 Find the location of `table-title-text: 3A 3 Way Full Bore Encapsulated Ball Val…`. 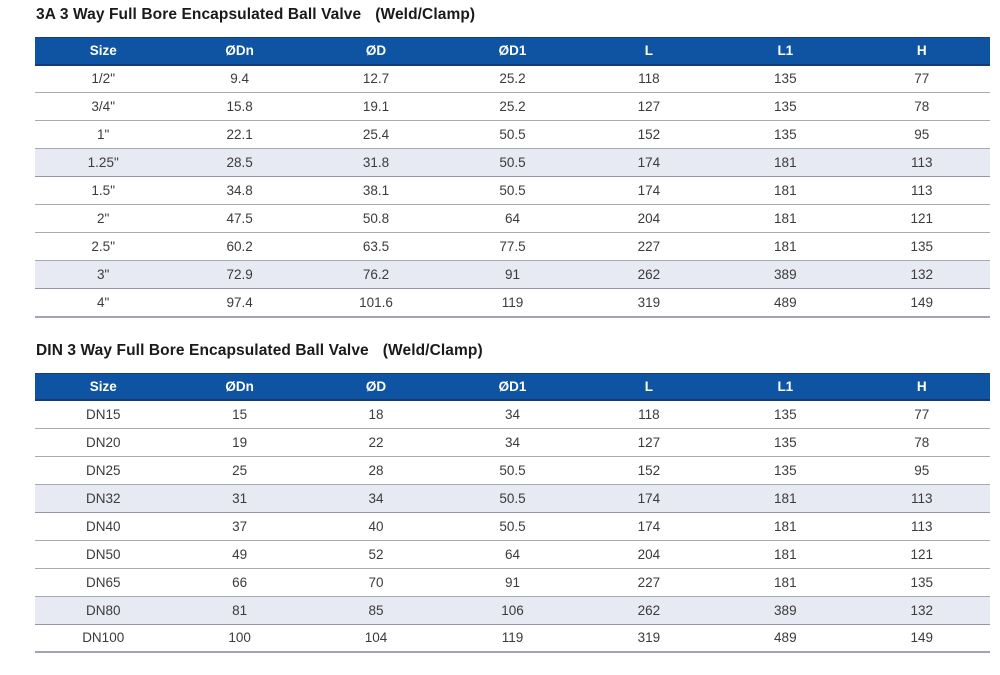

table-title-text: 3A 3 Way Full Bore Encapsulated Ball Val… is located at coordinates (199, 14).